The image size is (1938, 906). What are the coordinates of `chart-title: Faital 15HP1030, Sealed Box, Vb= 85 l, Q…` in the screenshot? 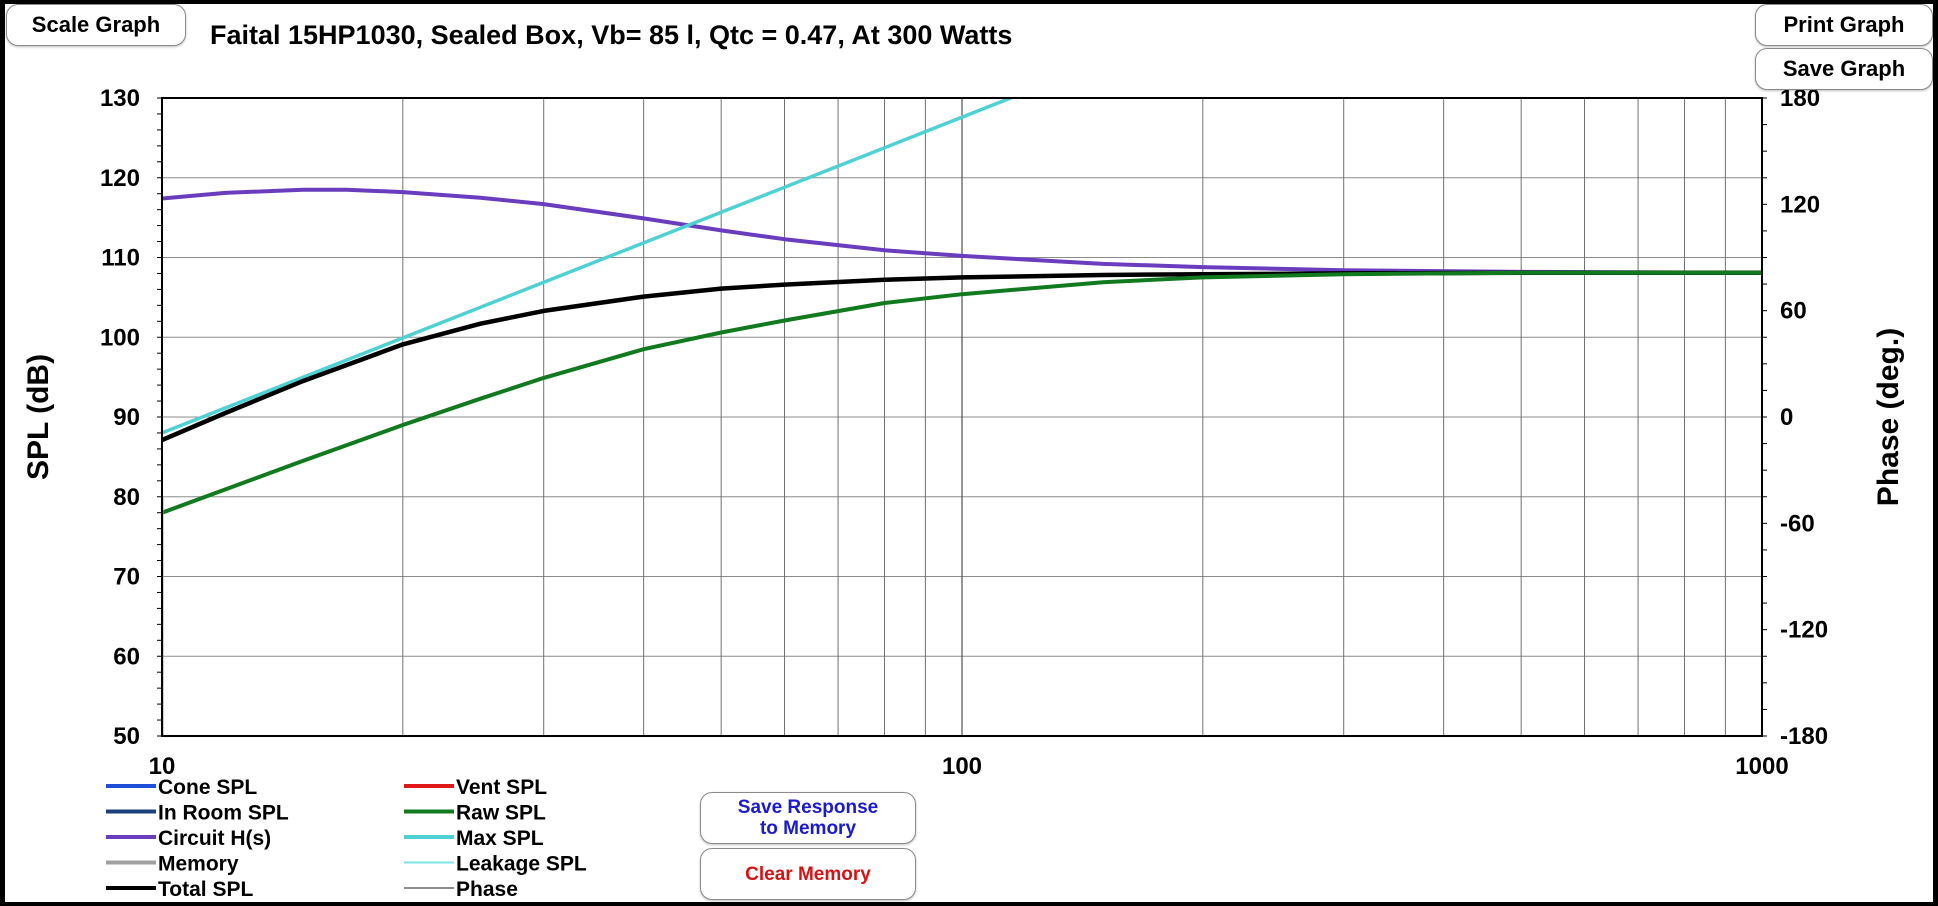 It's located at (611, 35).